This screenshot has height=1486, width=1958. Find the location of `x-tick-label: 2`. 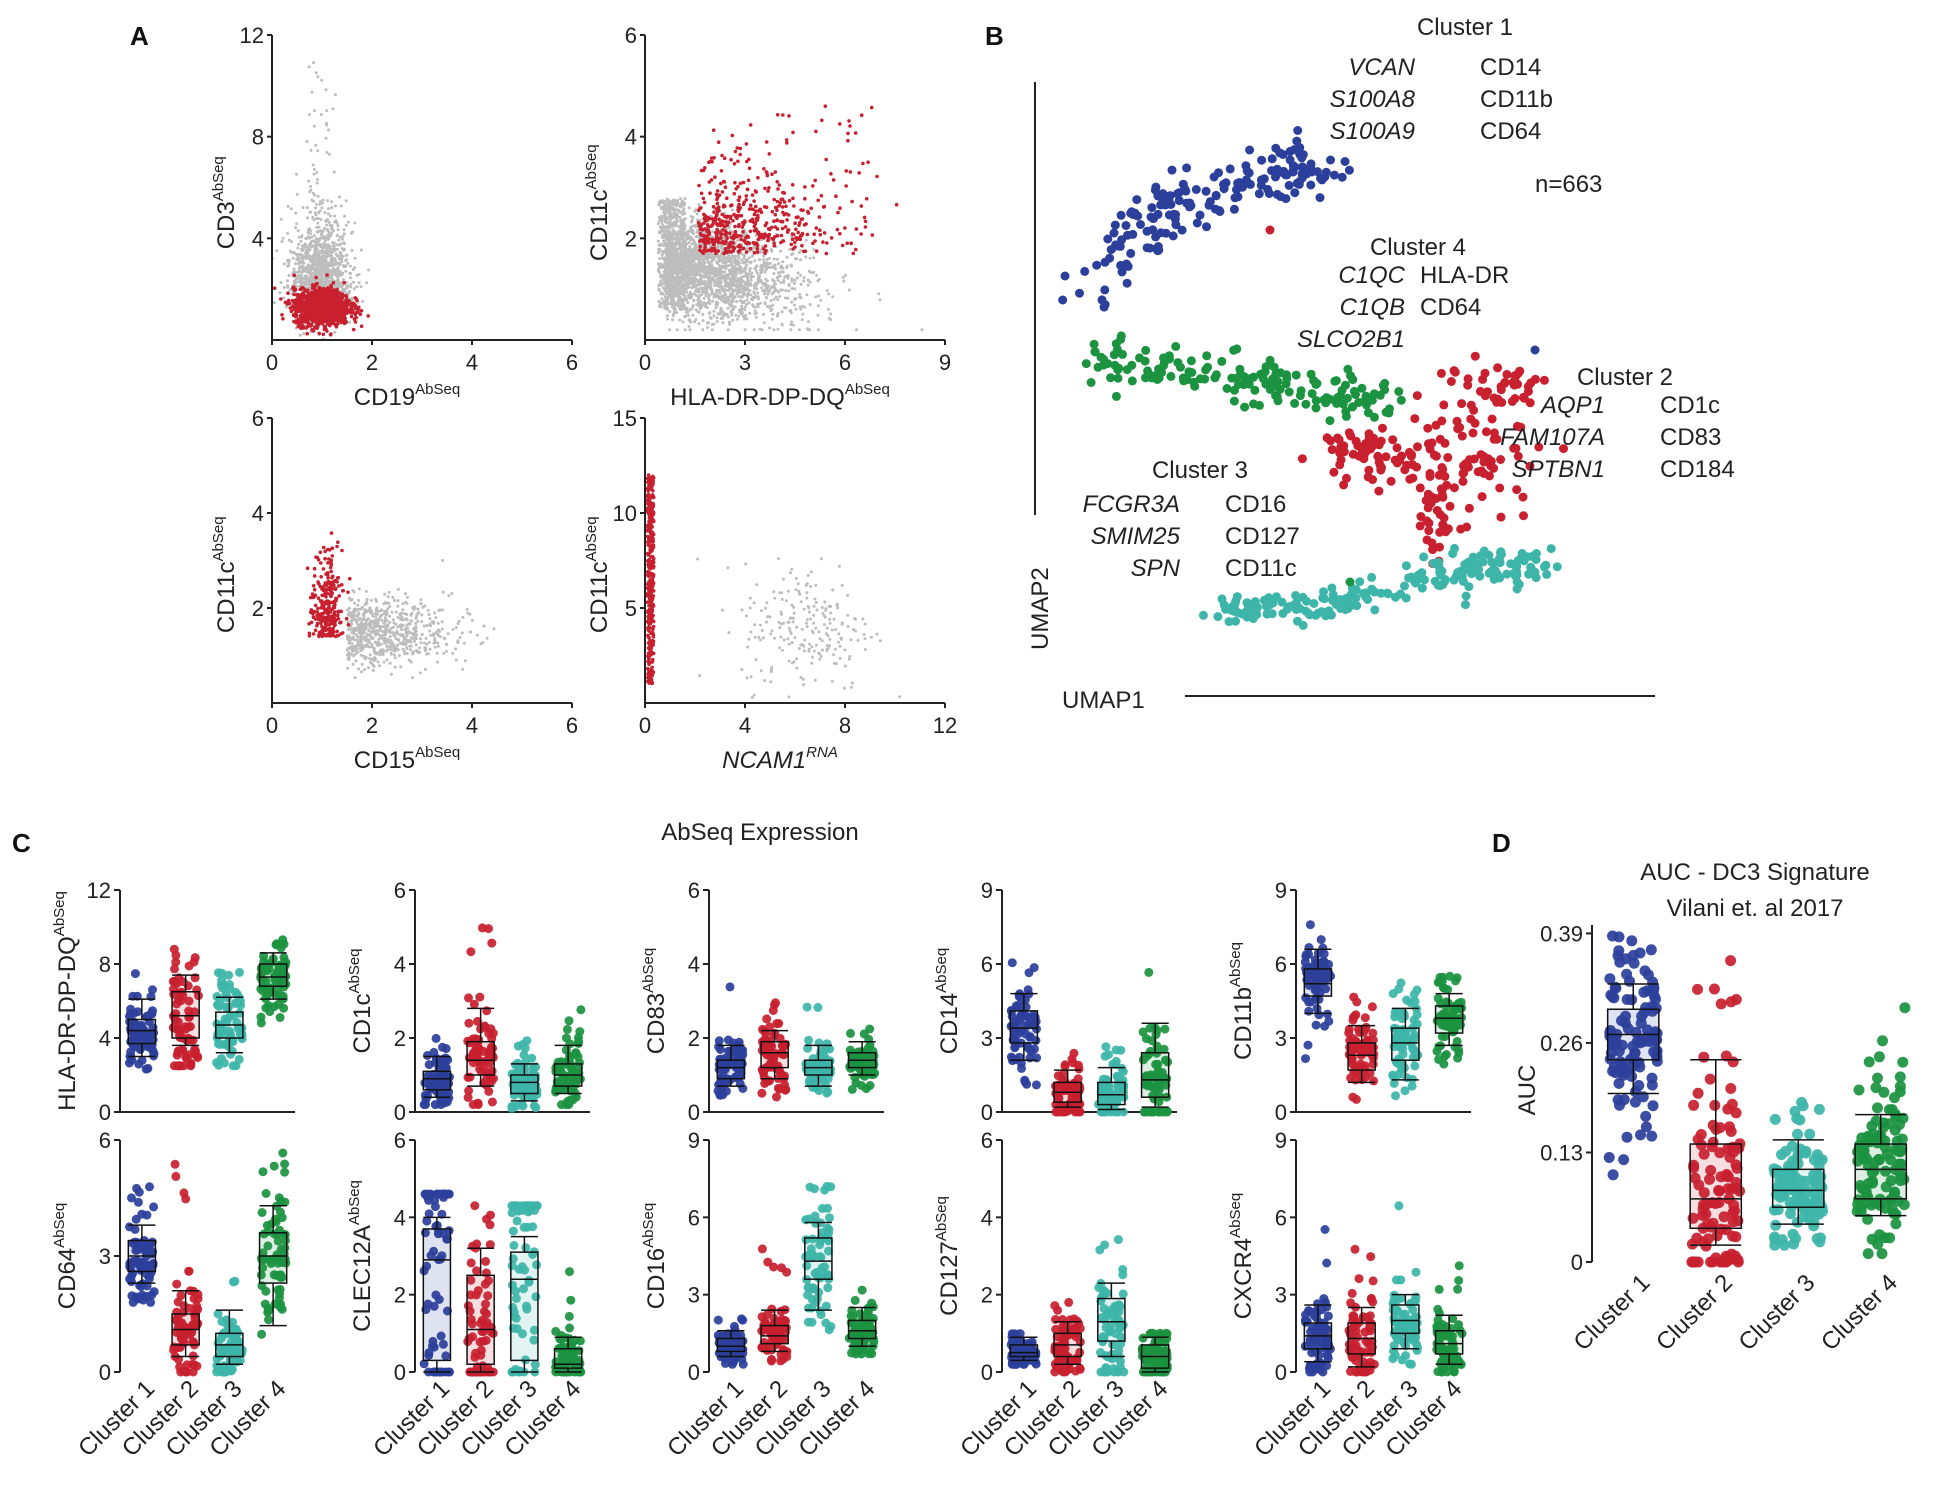

x-tick-label: 2 is located at coordinates (372, 362).